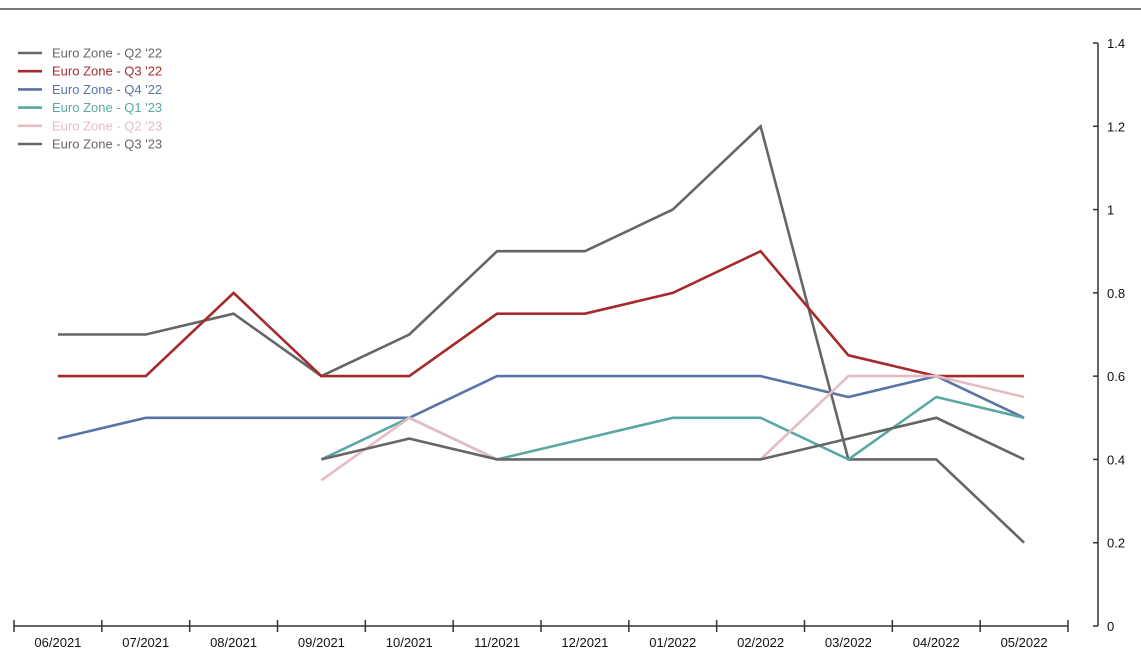 This screenshot has height=668, width=1141. Describe the element at coordinates (107, 144) in the screenshot. I see `legend-label: Euro Zone - Q3 '23` at that location.